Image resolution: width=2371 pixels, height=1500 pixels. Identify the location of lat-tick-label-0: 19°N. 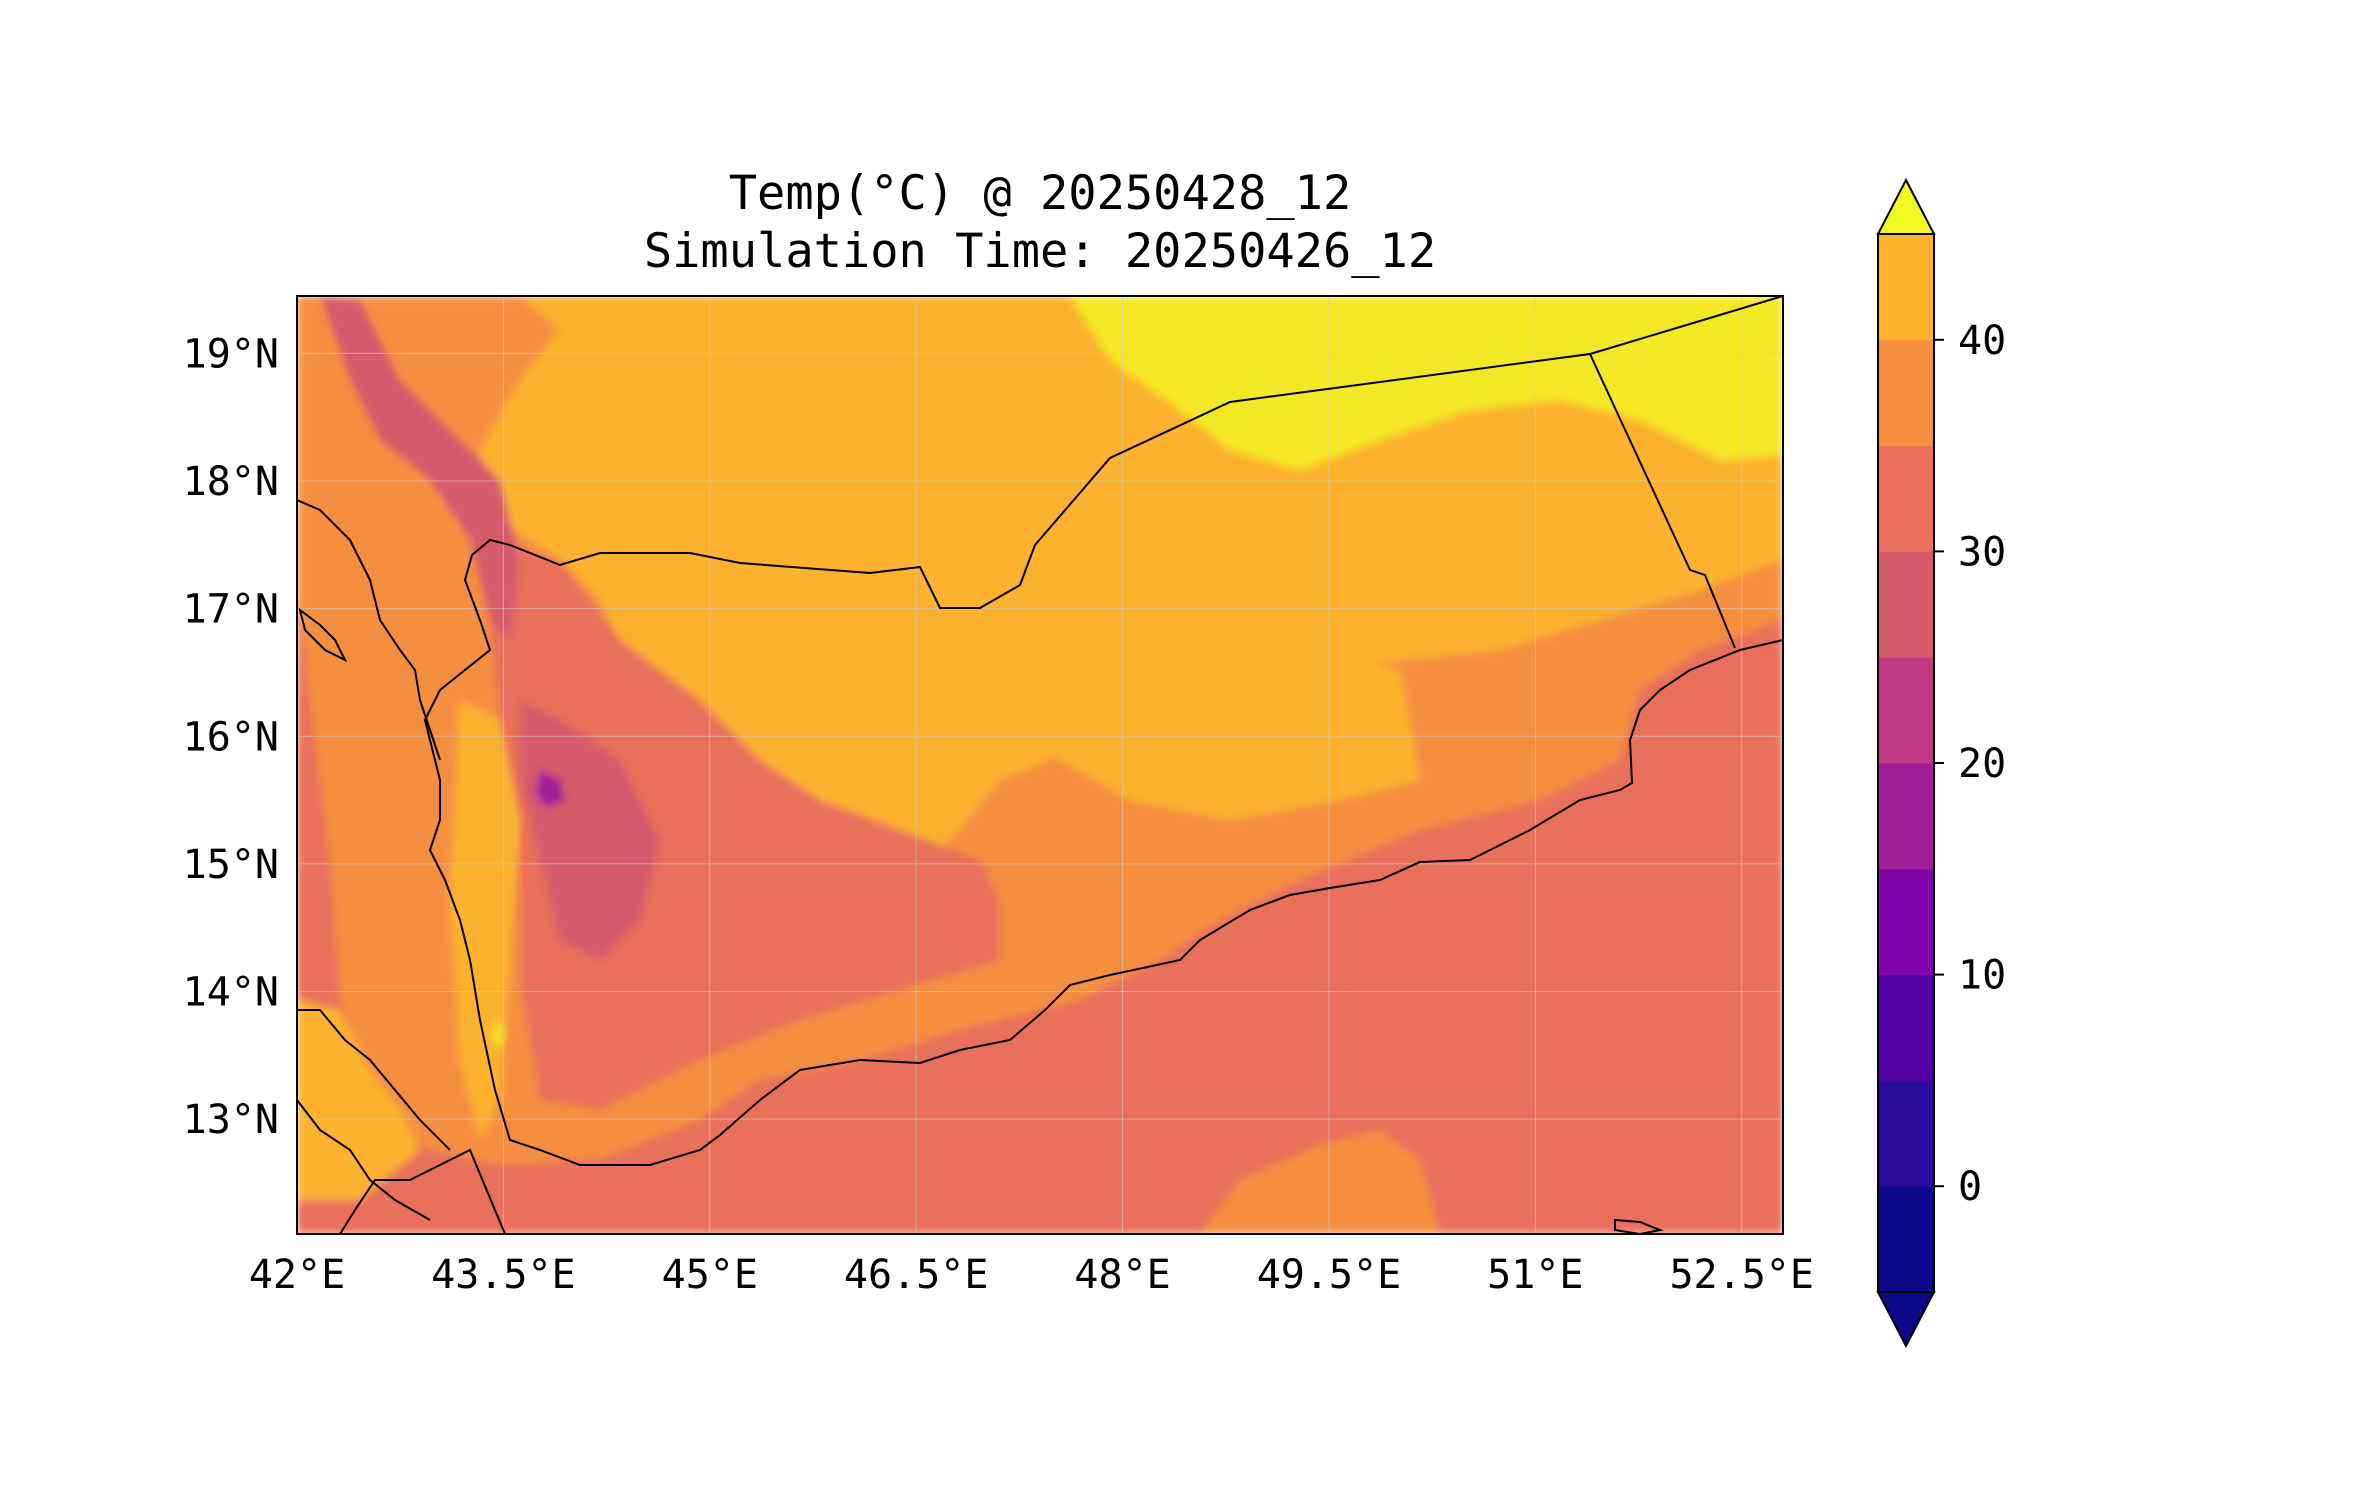
(231, 354).